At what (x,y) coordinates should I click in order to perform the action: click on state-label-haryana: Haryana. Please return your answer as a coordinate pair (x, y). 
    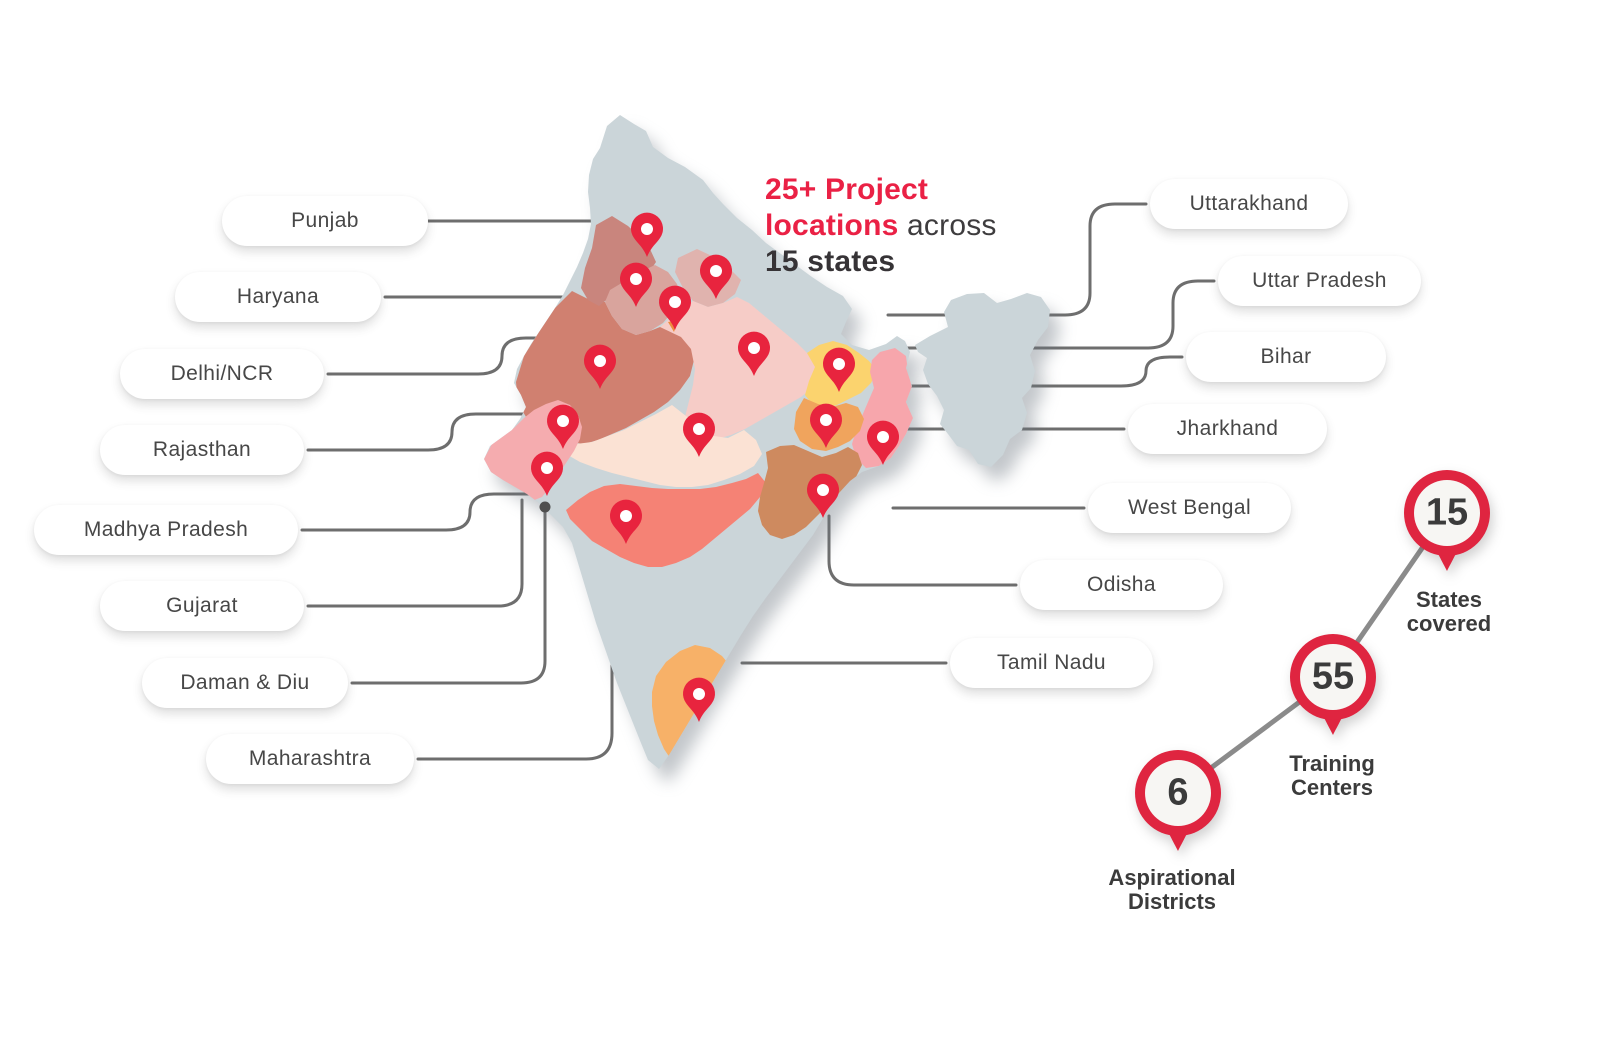
    Looking at the image, I should click on (278, 297).